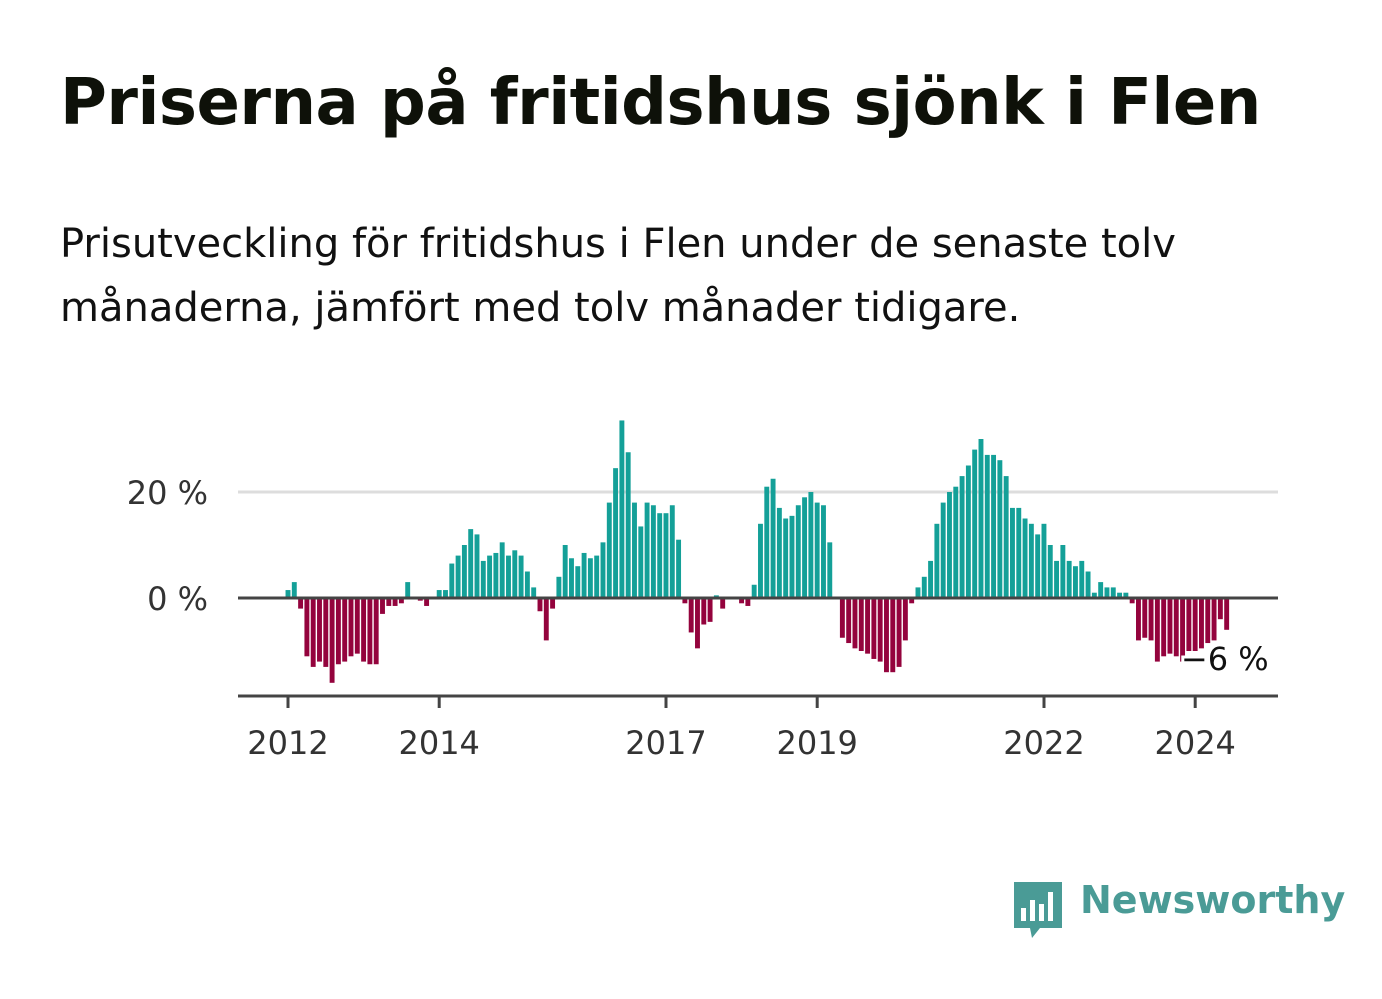  Describe the element at coordinates (1043, 743) in the screenshot. I see `x-tick-label: 2022` at that location.